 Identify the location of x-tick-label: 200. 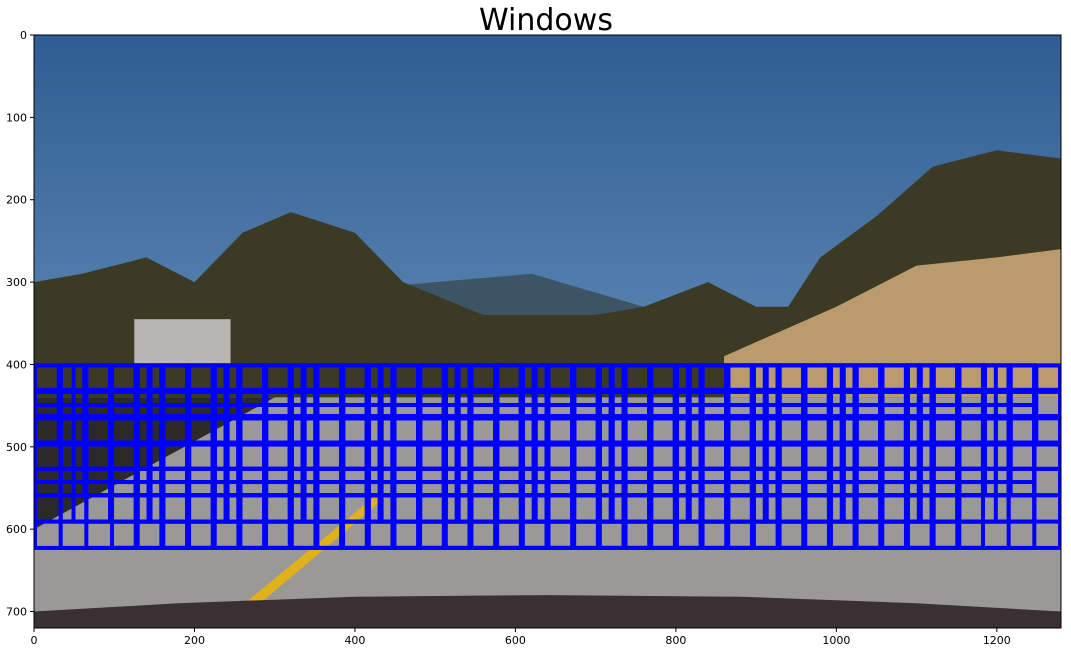
(194, 640).